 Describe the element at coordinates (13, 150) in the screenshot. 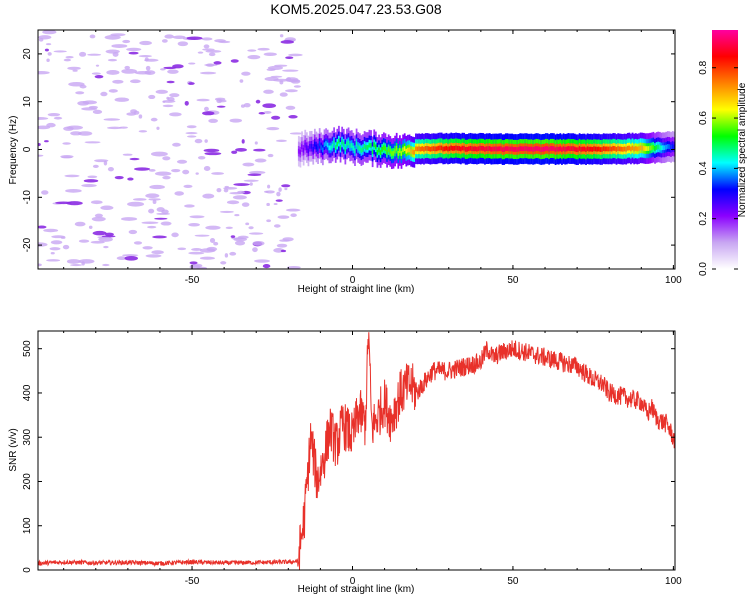

I see `spectrogram-ylabel: Frequency (Hz)` at that location.